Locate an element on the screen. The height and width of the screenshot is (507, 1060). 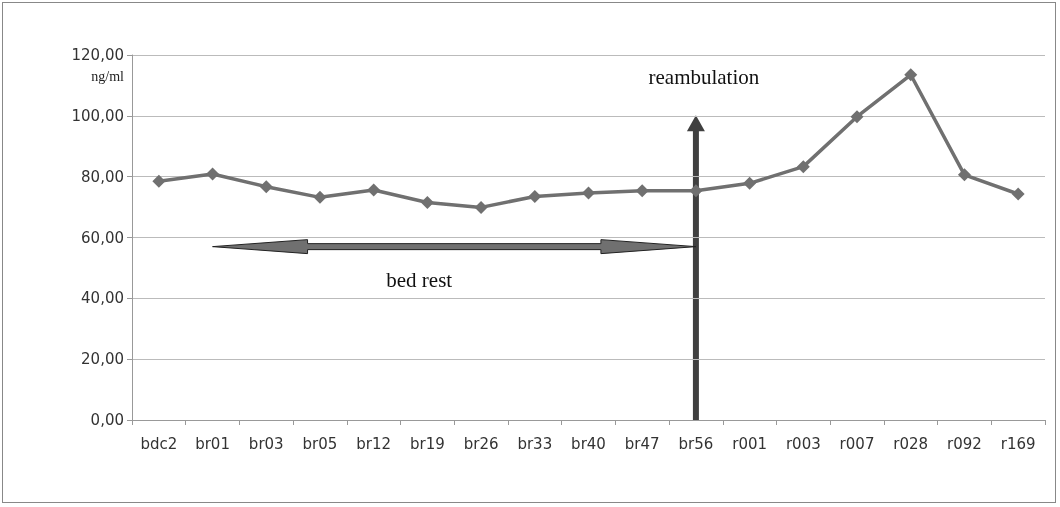
y-tick-label: 120,00 is located at coordinates (97, 55).